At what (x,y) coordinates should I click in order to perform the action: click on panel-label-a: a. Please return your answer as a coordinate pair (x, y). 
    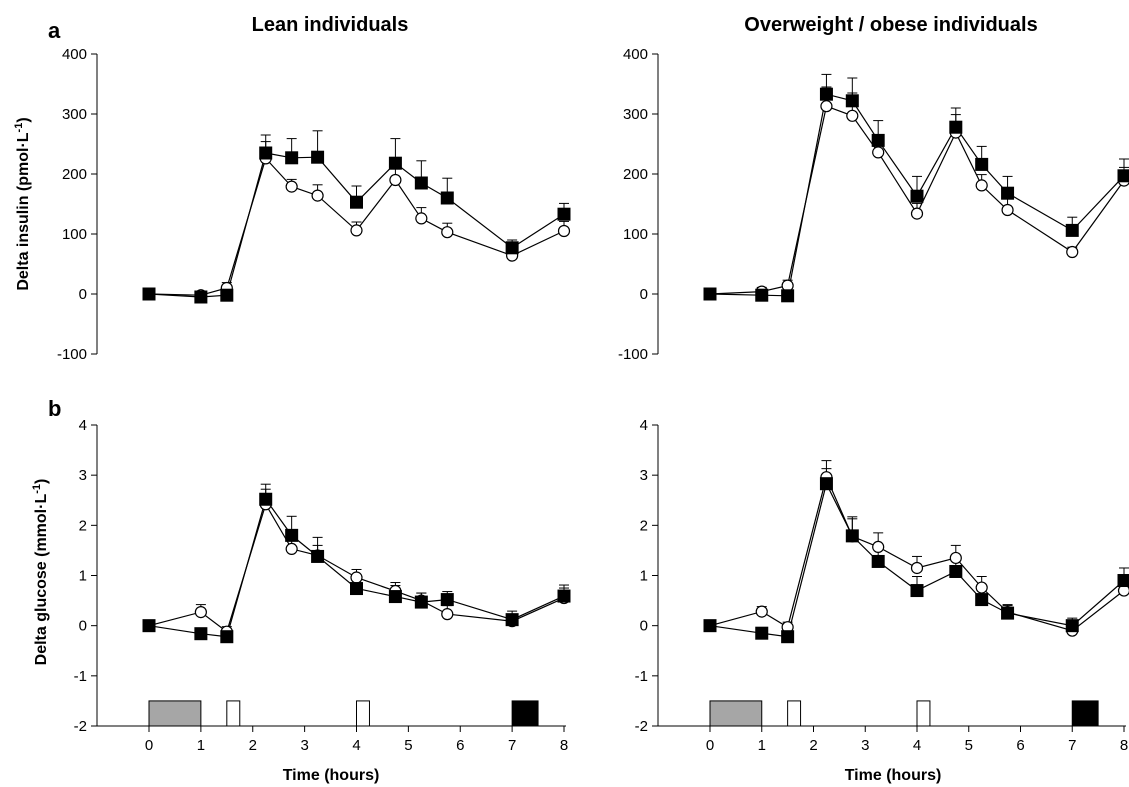
    Looking at the image, I should click on (54, 30).